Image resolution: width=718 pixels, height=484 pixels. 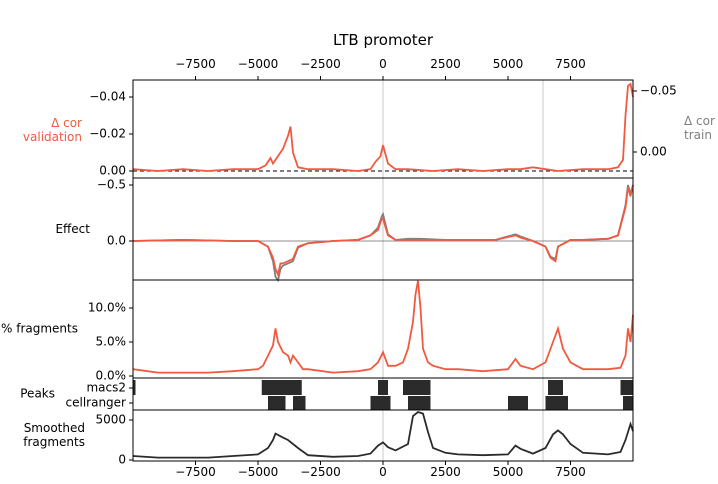 What do you see at coordinates (96, 403) in the screenshot?
I see `peak-row-label: cellranger` at bounding box center [96, 403].